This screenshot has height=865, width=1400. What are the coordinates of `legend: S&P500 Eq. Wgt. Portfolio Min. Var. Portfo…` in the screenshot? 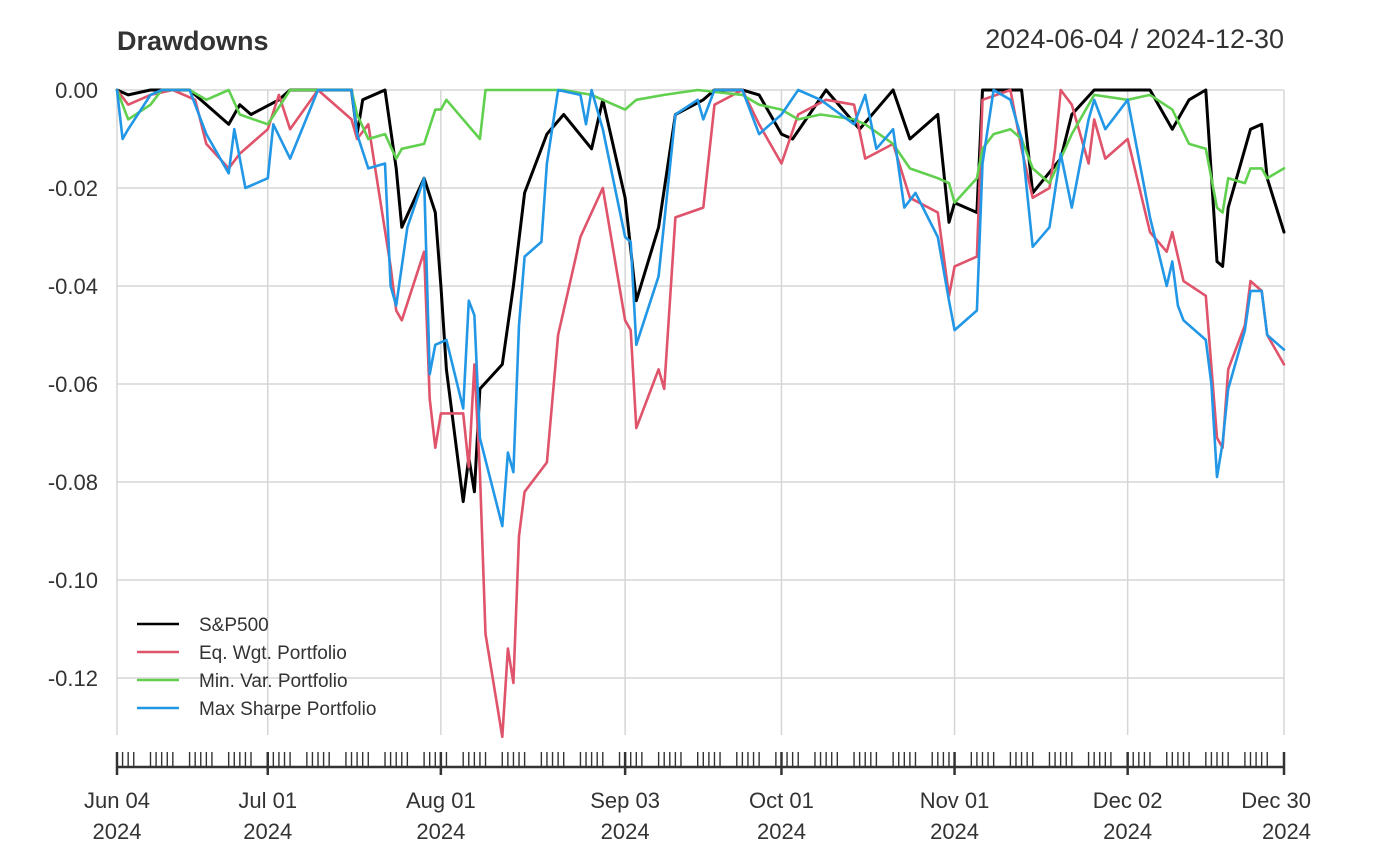 It's located at (256, 667).